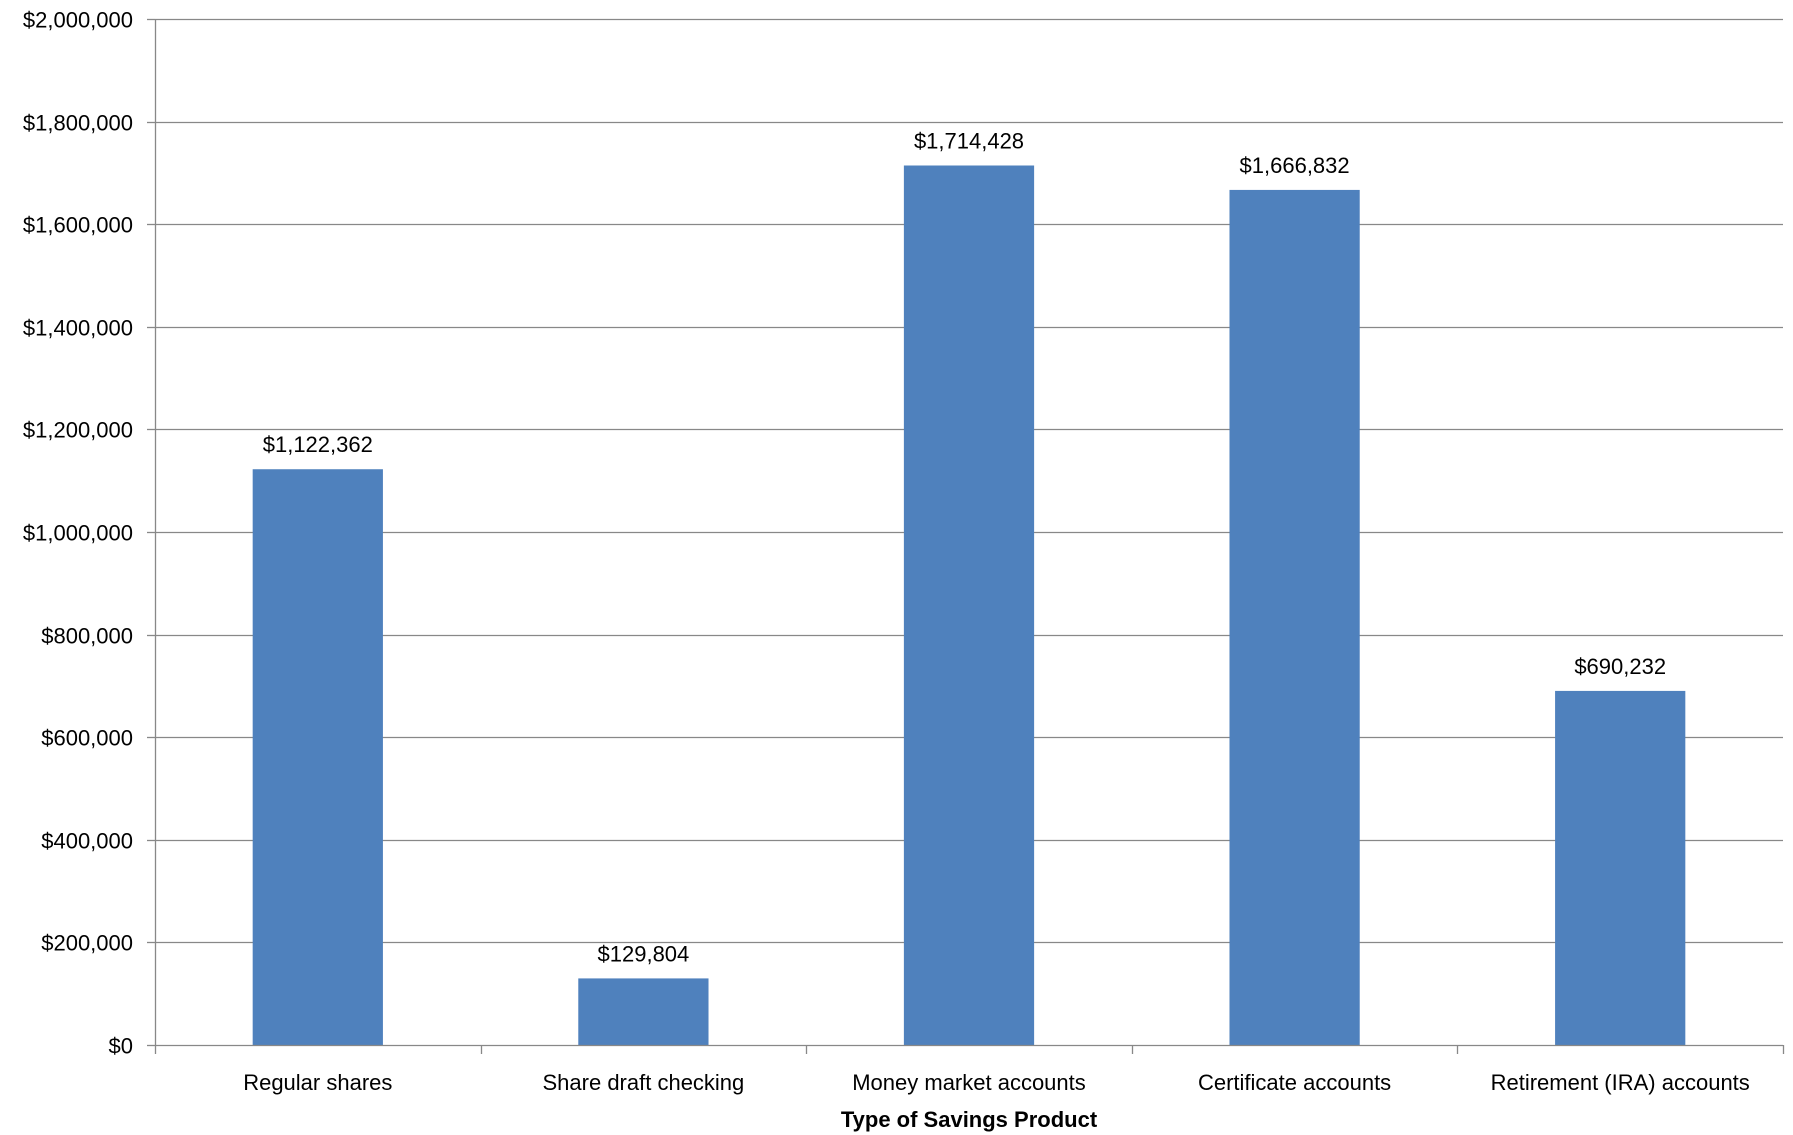 This screenshot has height=1135, width=1793. What do you see at coordinates (78, 328) in the screenshot?
I see `y-tick-label: $1,400,000` at bounding box center [78, 328].